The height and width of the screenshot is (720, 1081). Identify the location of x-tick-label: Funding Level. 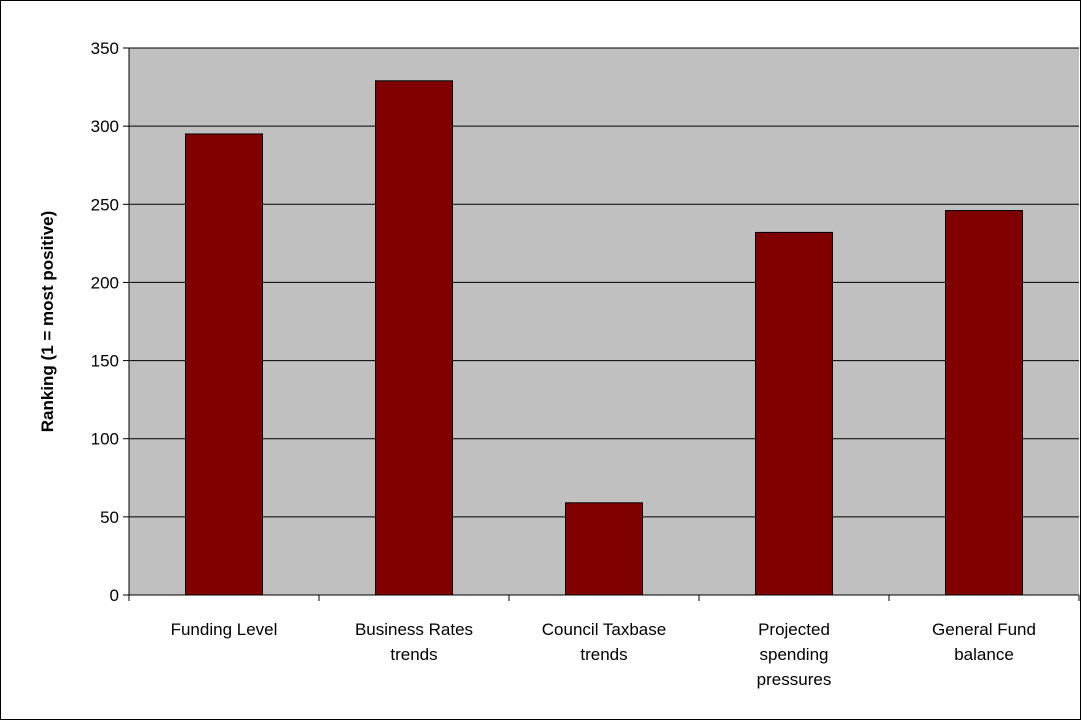
(224, 629).